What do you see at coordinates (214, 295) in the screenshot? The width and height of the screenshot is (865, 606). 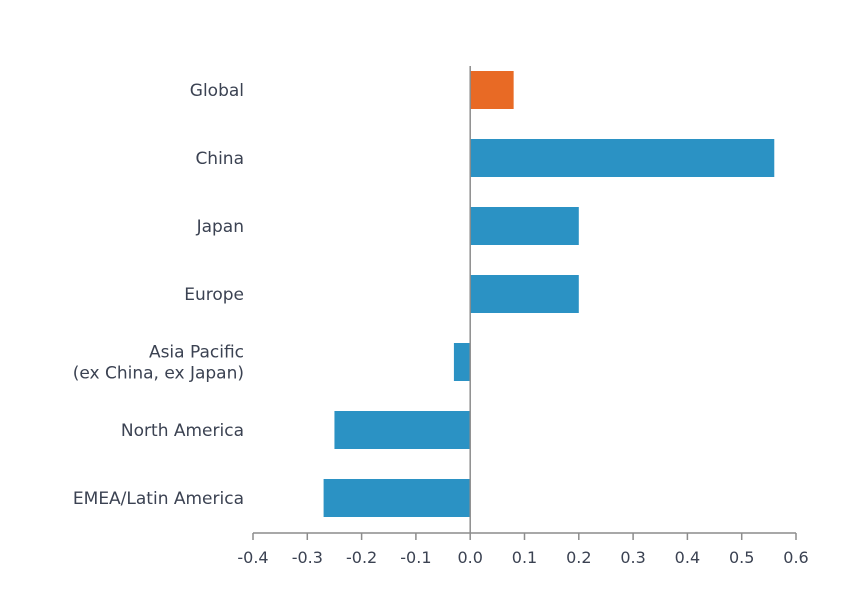 I see `category-label-europe: Europe` at bounding box center [214, 295].